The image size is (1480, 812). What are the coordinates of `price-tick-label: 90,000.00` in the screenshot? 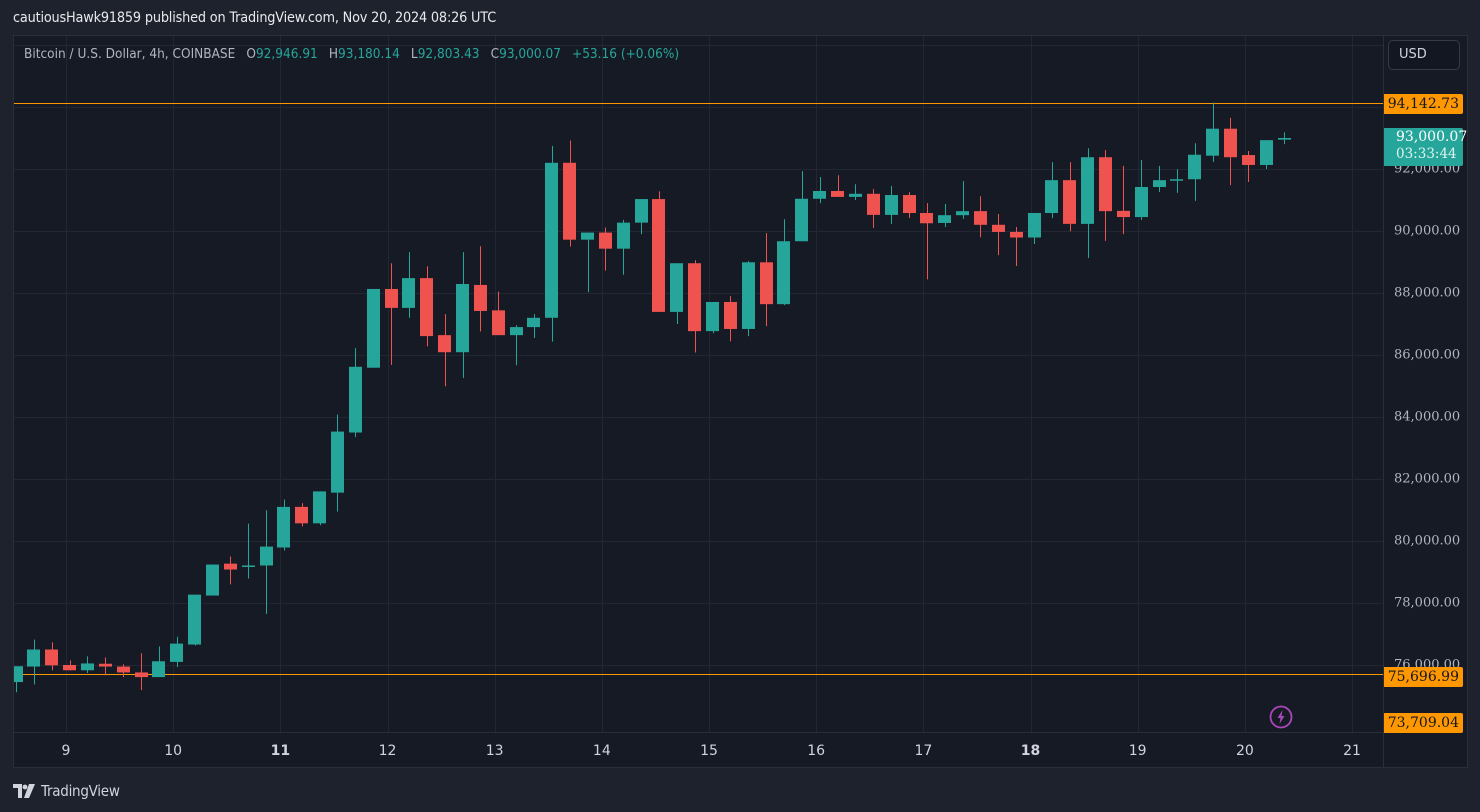 It's located at (1427, 231).